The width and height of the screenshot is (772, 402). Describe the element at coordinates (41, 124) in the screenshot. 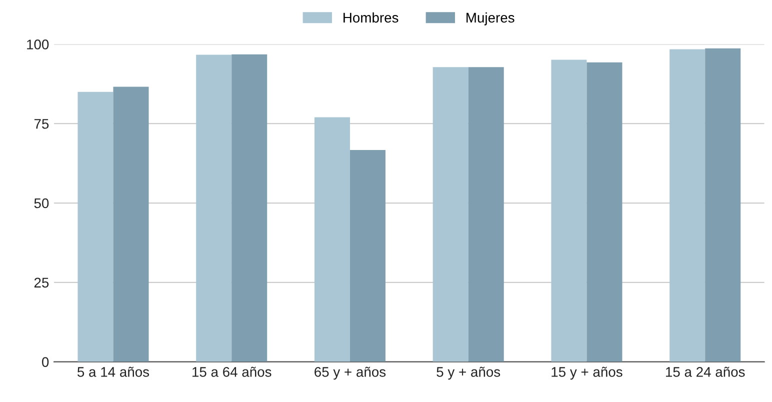

I see `y-tick-label: 75` at that location.